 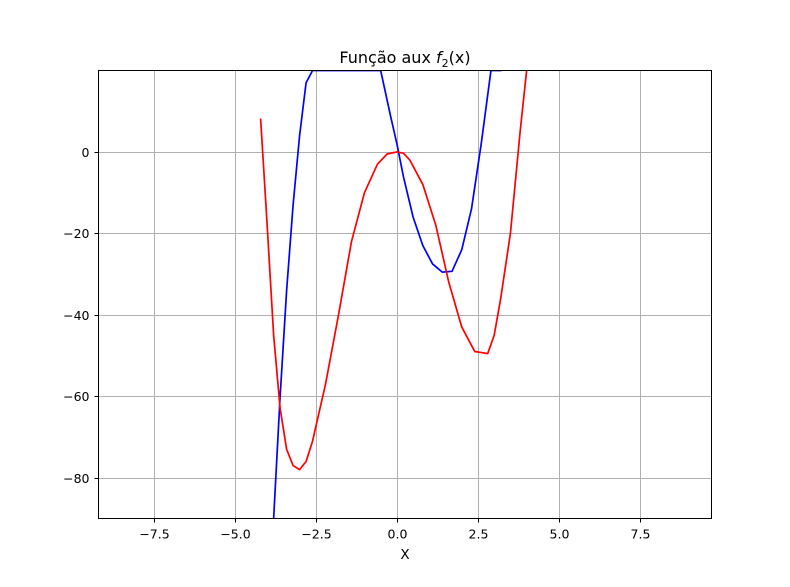 I want to click on x-tick-label: −7.5, so click(x=154, y=534).